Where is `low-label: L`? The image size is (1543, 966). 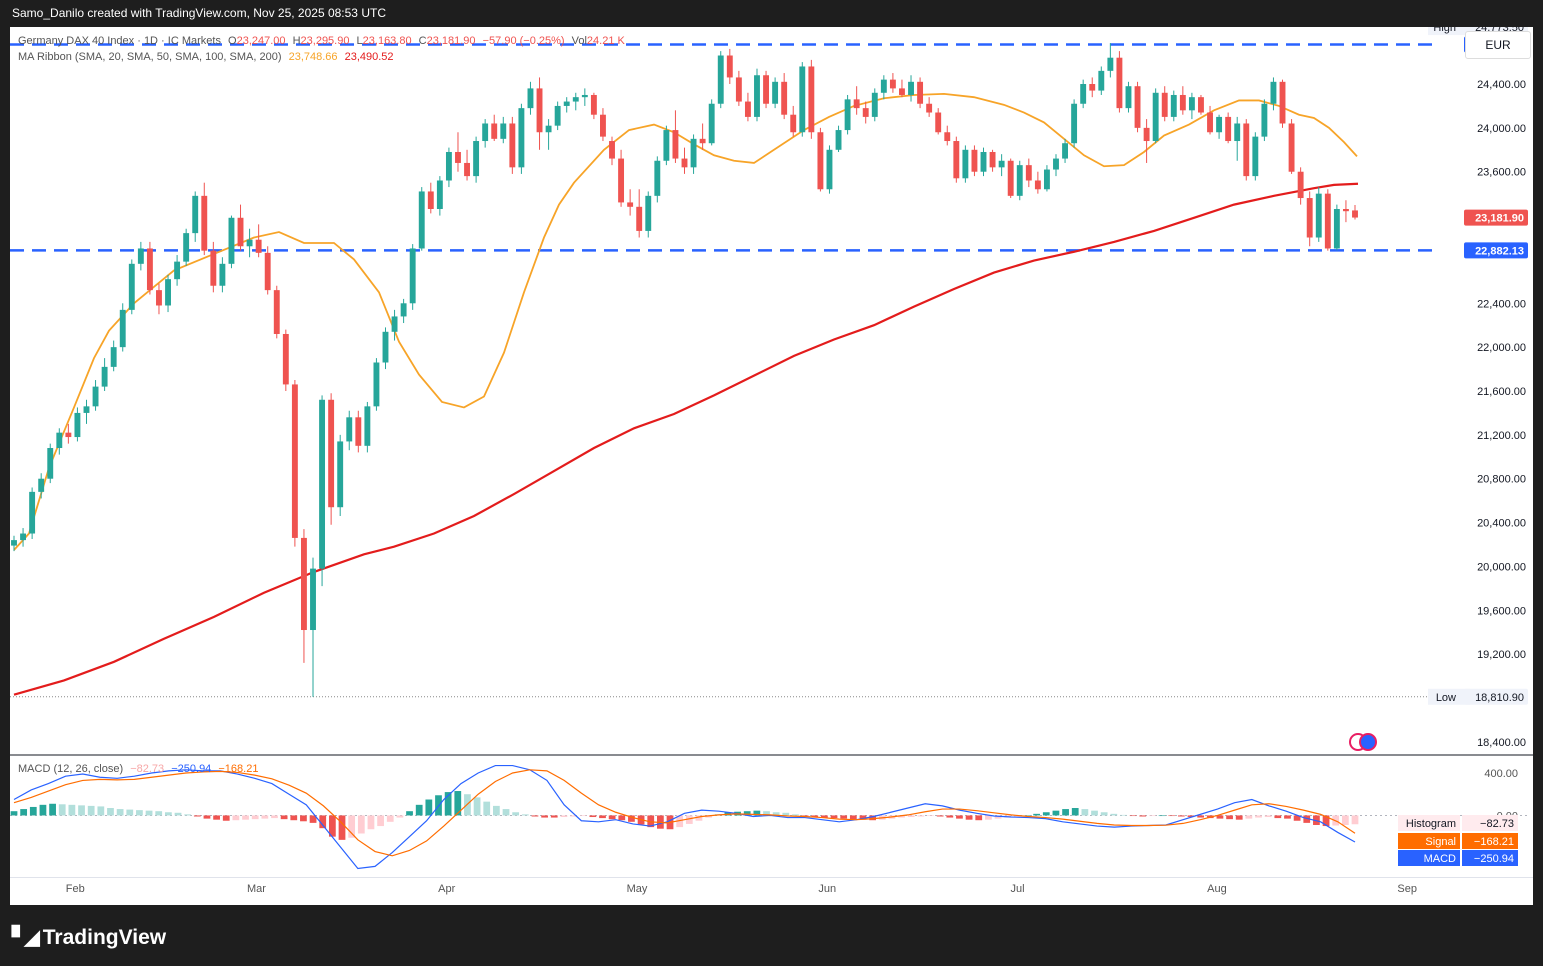
low-label: L is located at coordinates (359, 41).